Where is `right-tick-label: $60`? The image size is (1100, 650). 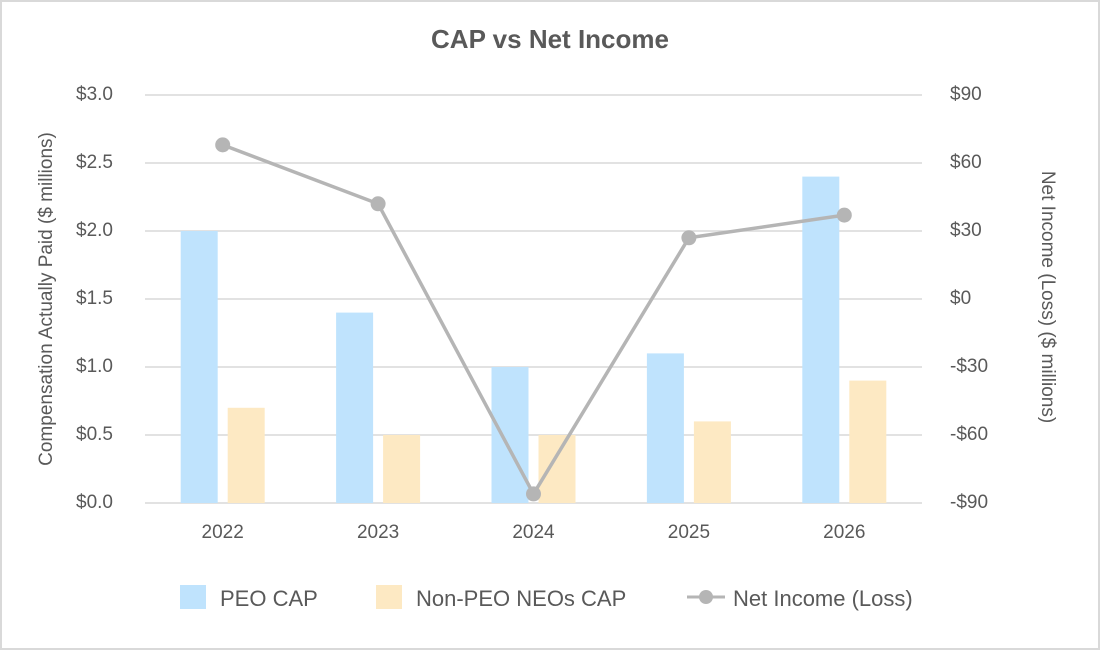
right-tick-label: $60 is located at coordinates (966, 162).